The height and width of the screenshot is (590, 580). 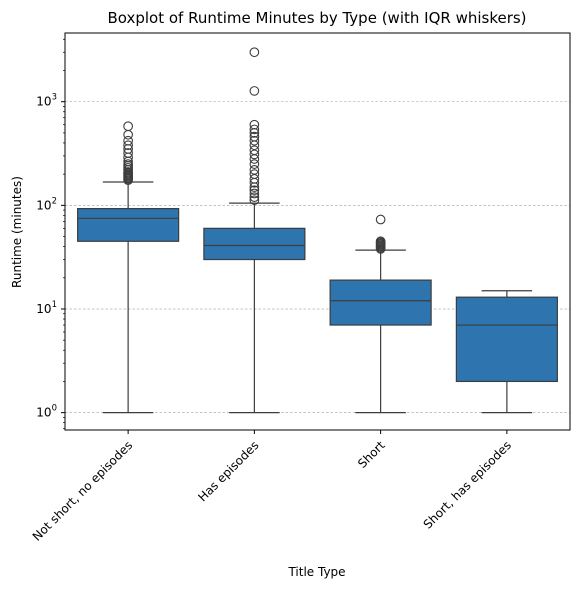 I want to click on y-tick-label: 10³, so click(x=46, y=101).